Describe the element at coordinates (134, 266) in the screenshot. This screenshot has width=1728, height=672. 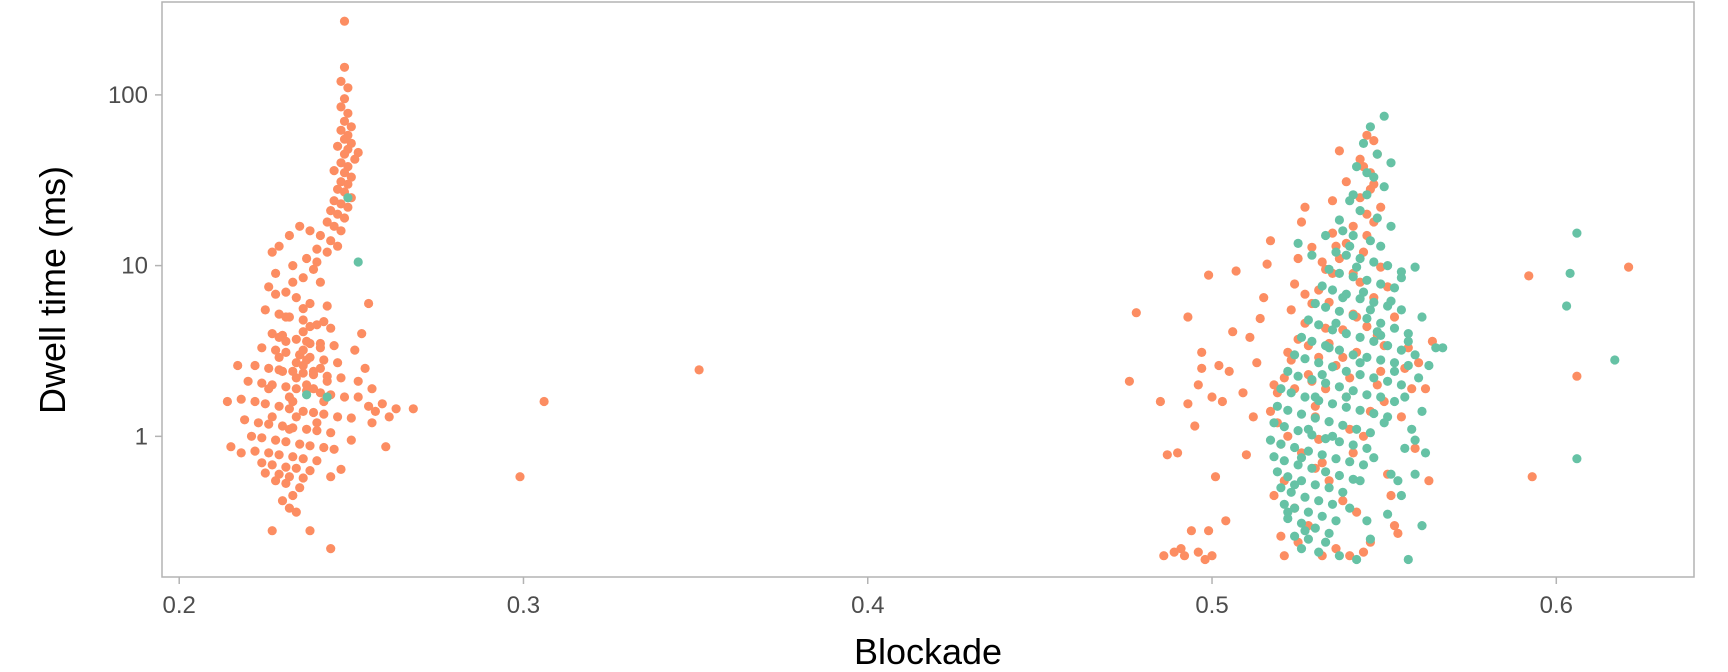
I see `y-tick-label: 10` at that location.